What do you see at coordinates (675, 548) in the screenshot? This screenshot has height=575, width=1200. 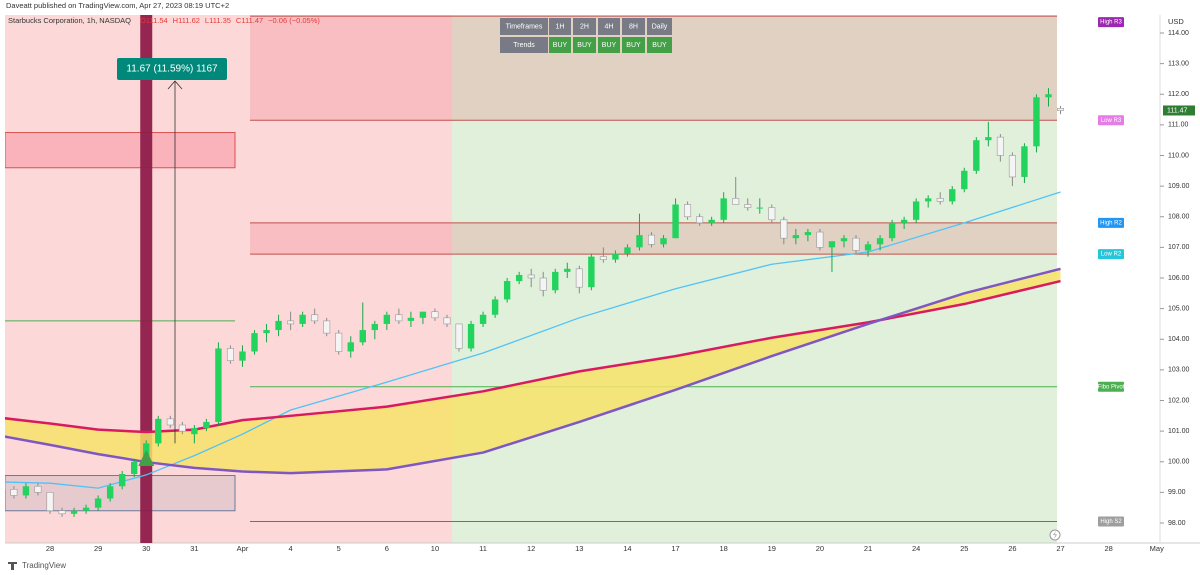 I see `x-tick-label: 17` at bounding box center [675, 548].